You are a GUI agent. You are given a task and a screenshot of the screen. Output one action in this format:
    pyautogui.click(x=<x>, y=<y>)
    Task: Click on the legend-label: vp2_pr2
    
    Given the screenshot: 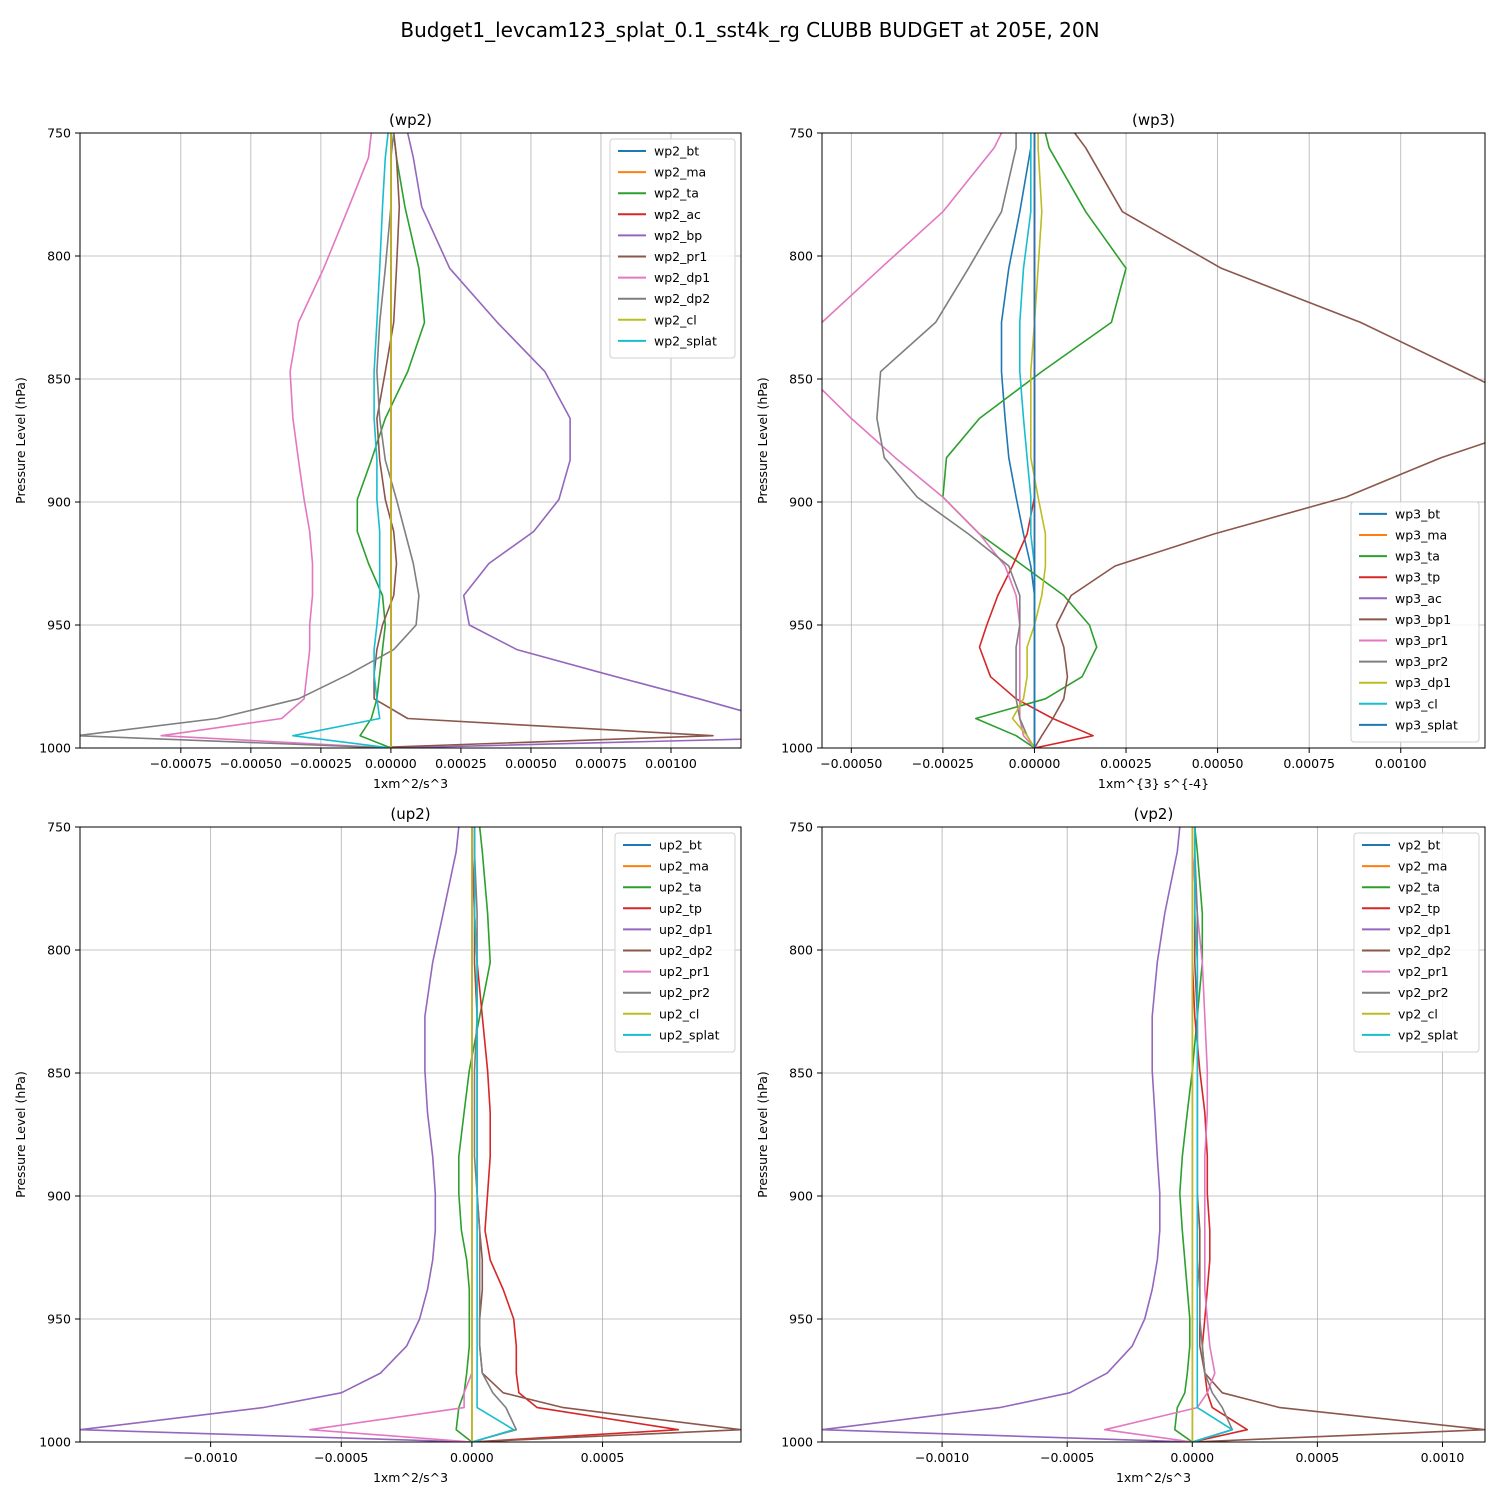 What is the action you would take?
    pyautogui.click(x=1423, y=992)
    